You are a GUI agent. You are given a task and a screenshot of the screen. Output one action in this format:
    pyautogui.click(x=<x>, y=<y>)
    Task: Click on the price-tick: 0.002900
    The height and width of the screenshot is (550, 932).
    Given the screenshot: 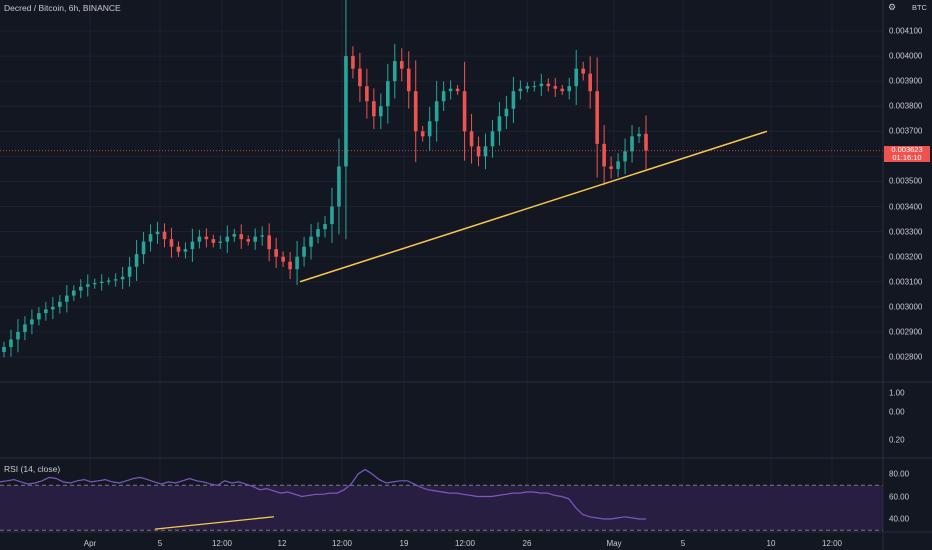 What is the action you would take?
    pyautogui.click(x=906, y=332)
    